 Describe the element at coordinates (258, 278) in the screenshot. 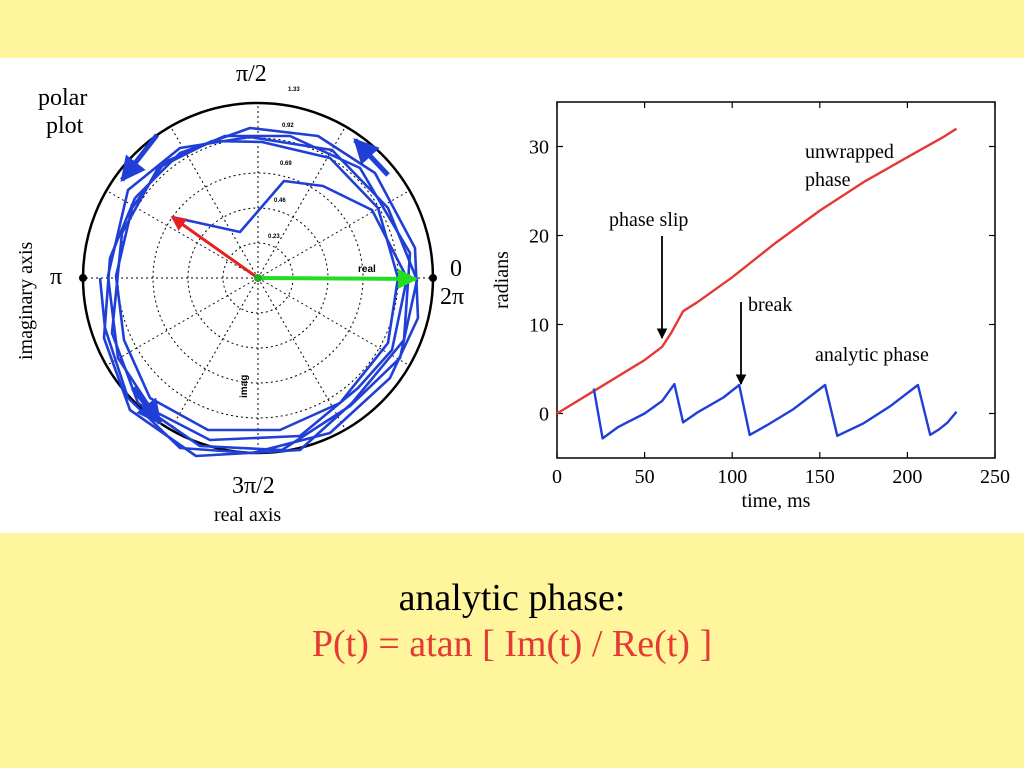

I see `origin-dot` at that location.